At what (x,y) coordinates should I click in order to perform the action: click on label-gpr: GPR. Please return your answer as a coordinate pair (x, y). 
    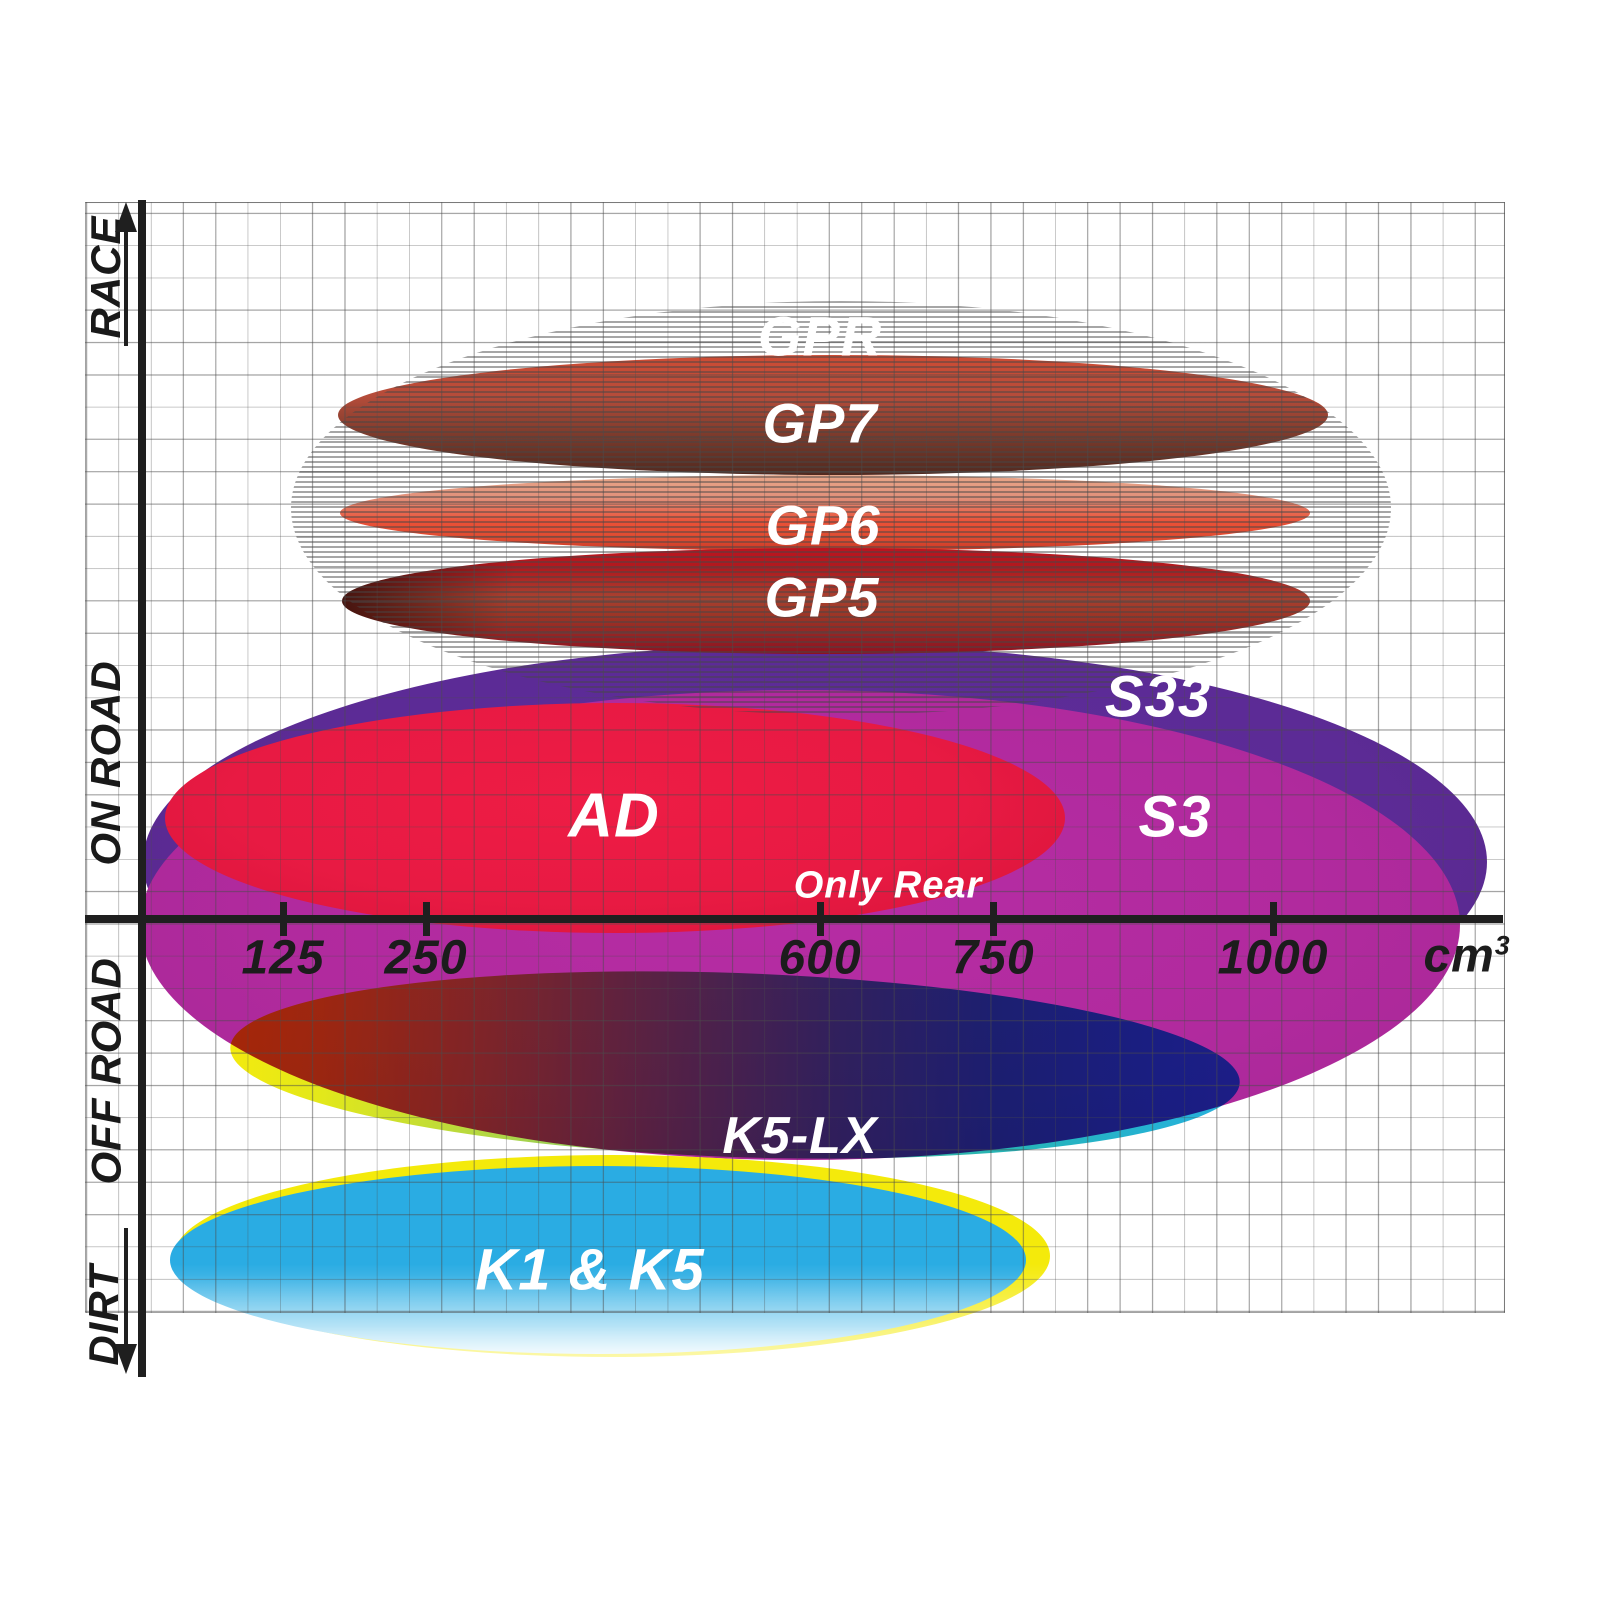
    Looking at the image, I should click on (820, 336).